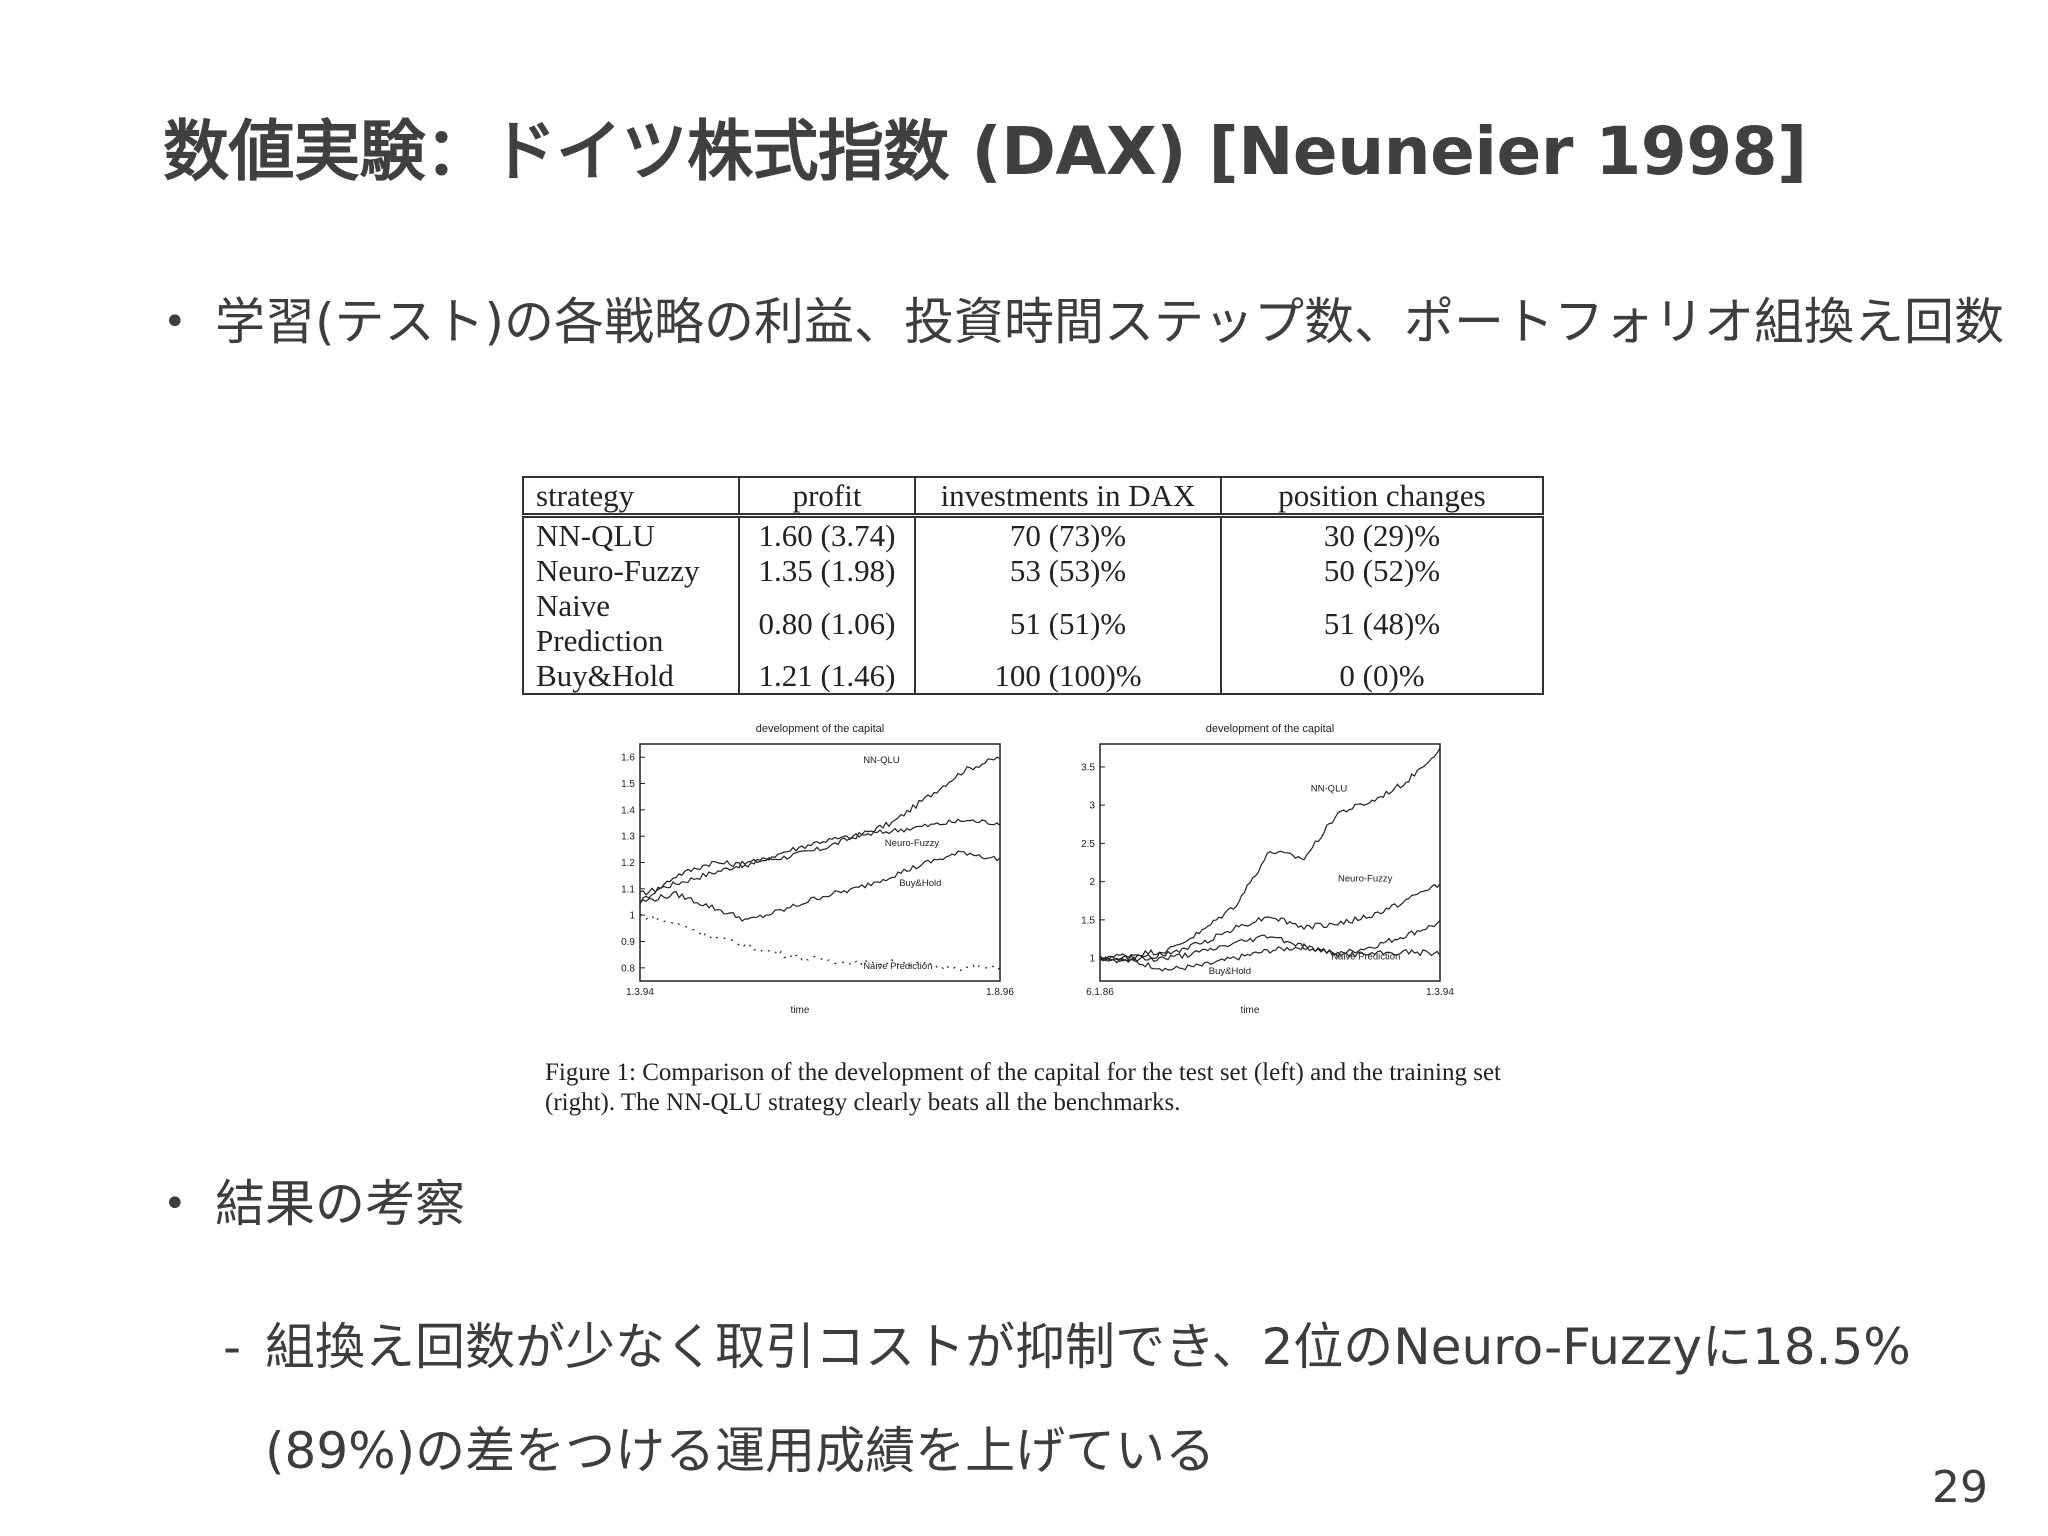 The width and height of the screenshot is (2048, 1536). What do you see at coordinates (631, 570) in the screenshot?
I see `table-cell: Neuro-Fuzzy` at bounding box center [631, 570].